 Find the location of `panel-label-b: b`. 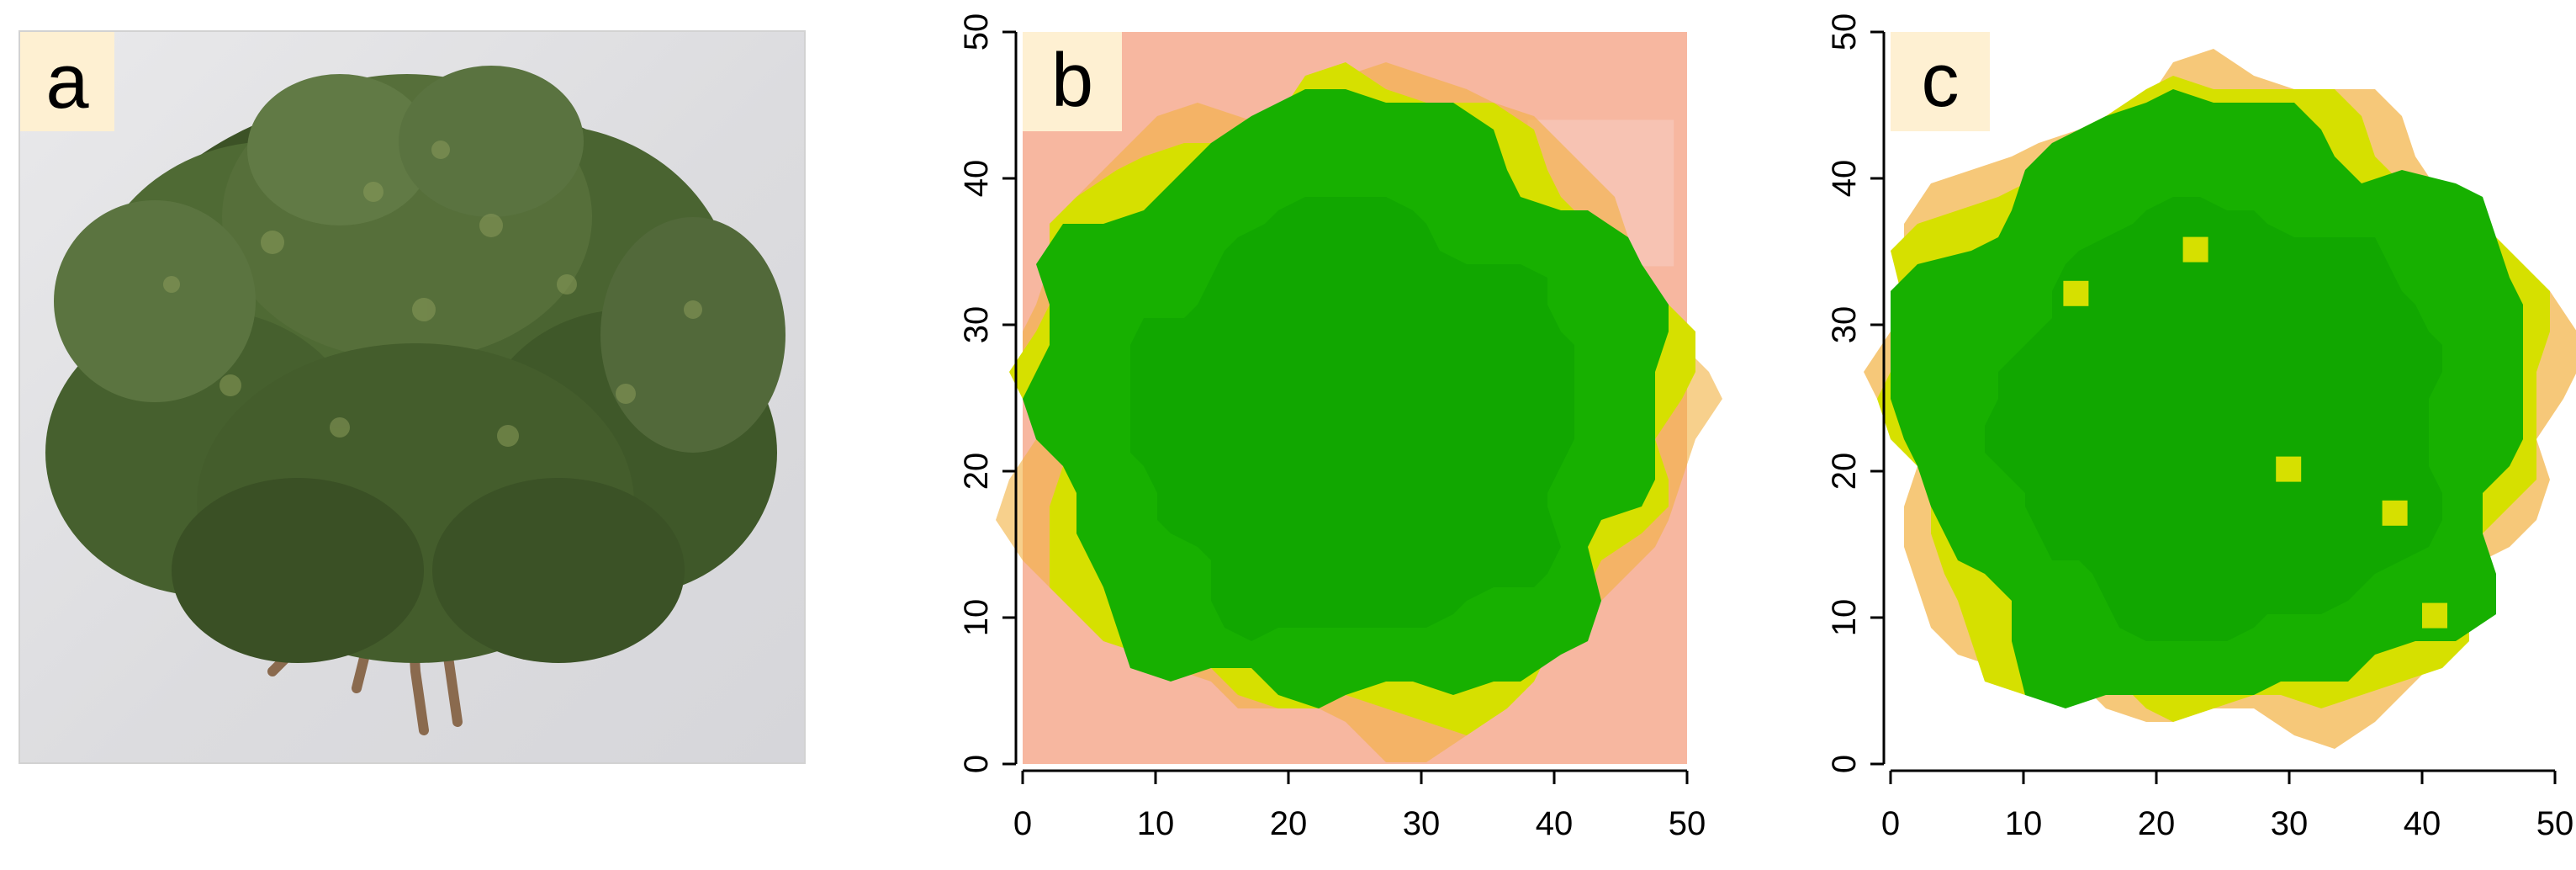

panel-label-b: b is located at coordinates (1072, 81).